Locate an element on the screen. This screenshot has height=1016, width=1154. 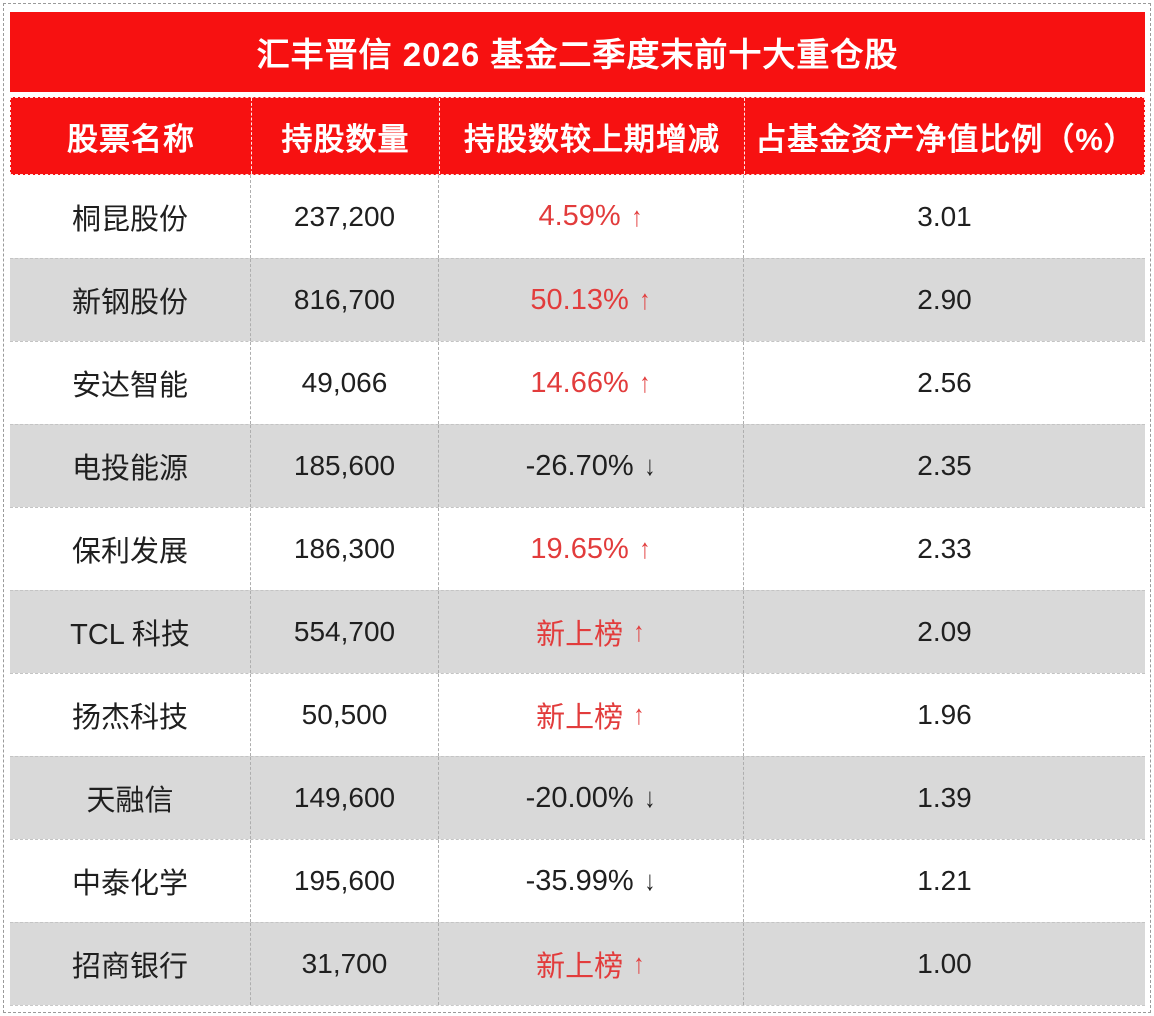
shares-held: 186,300 is located at coordinates (344, 549).